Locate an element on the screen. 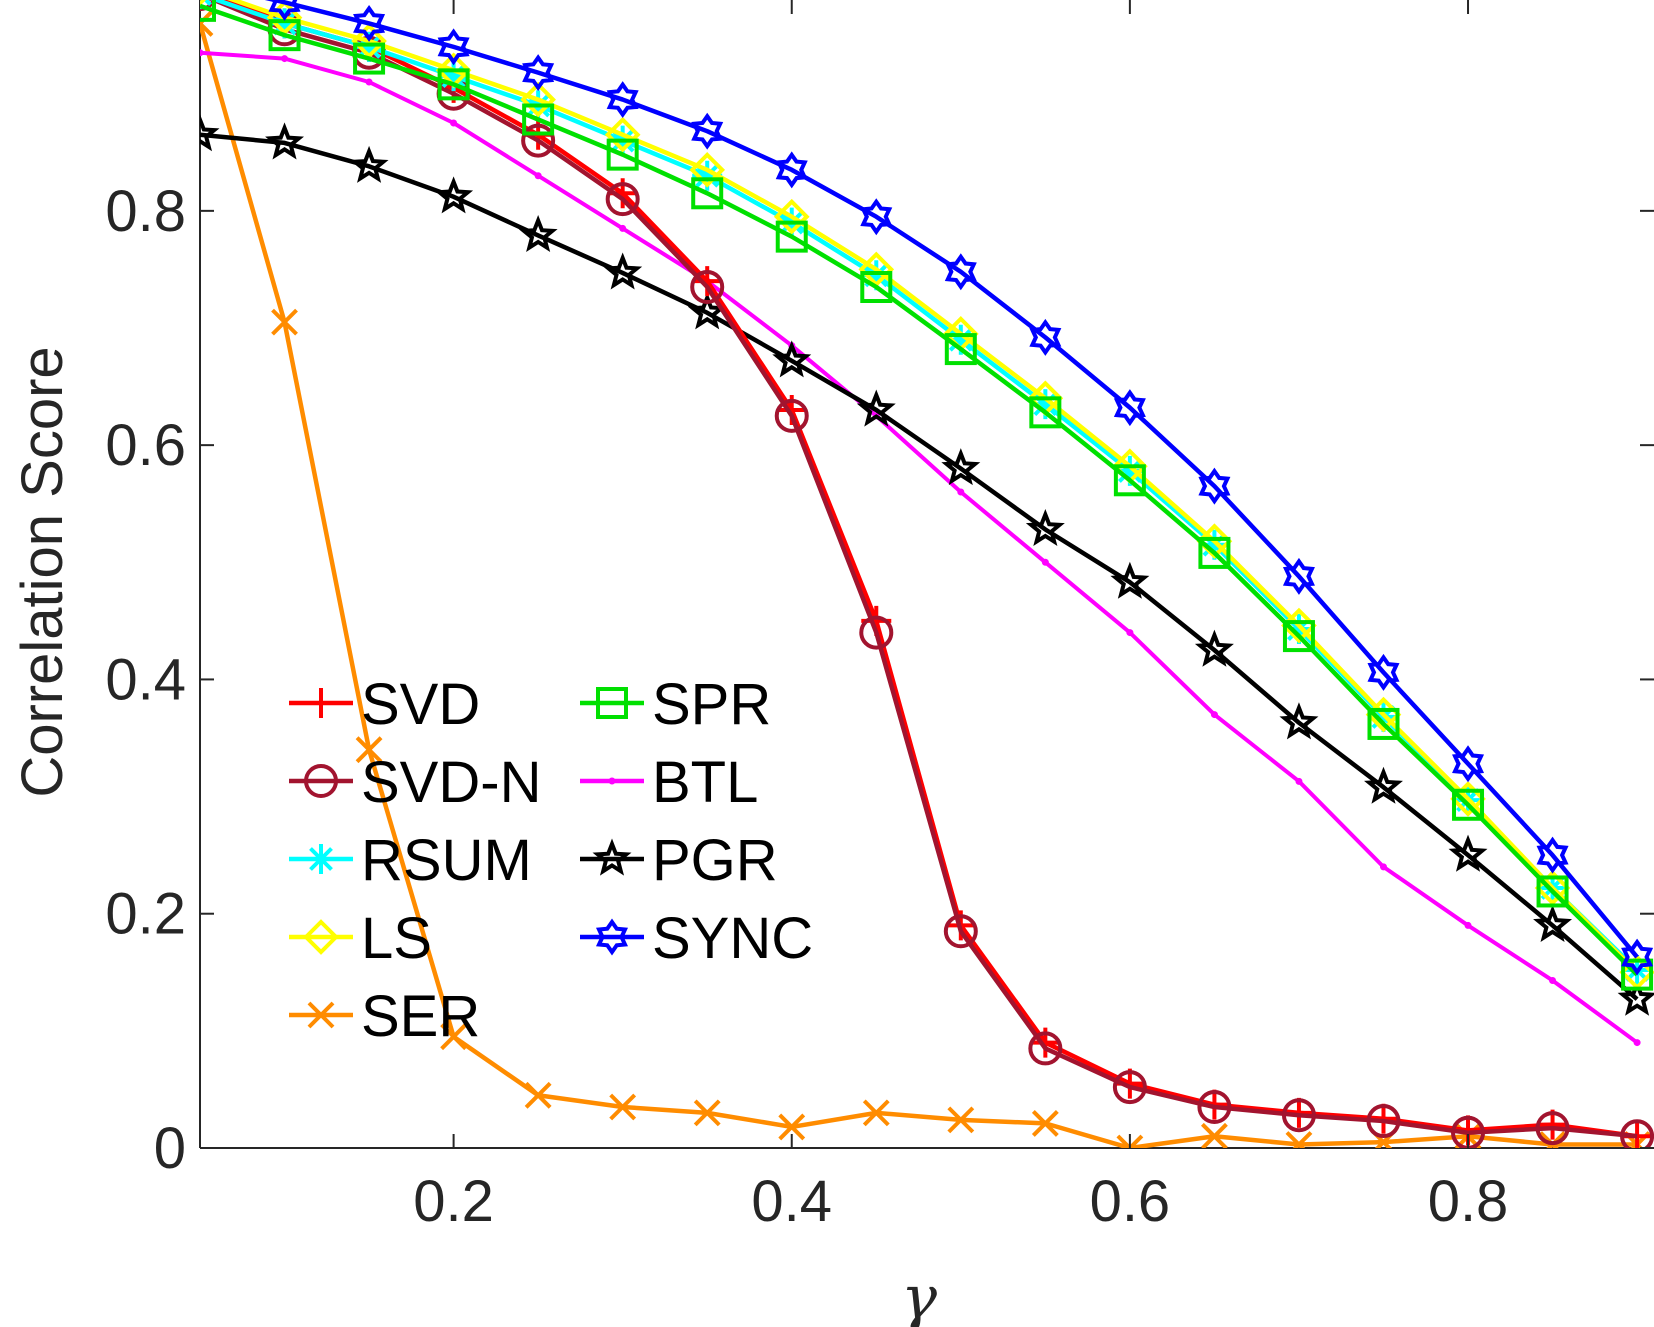  legend-item-btl: BTL is located at coordinates (669, 782).